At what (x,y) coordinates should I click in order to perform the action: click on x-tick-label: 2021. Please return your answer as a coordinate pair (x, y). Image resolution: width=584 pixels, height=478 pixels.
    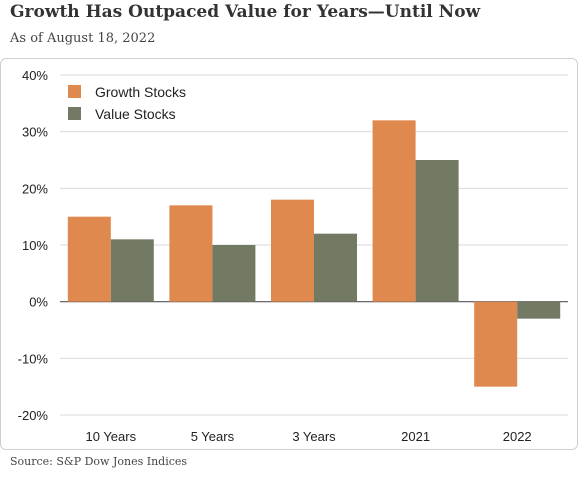
    Looking at the image, I should click on (415, 436).